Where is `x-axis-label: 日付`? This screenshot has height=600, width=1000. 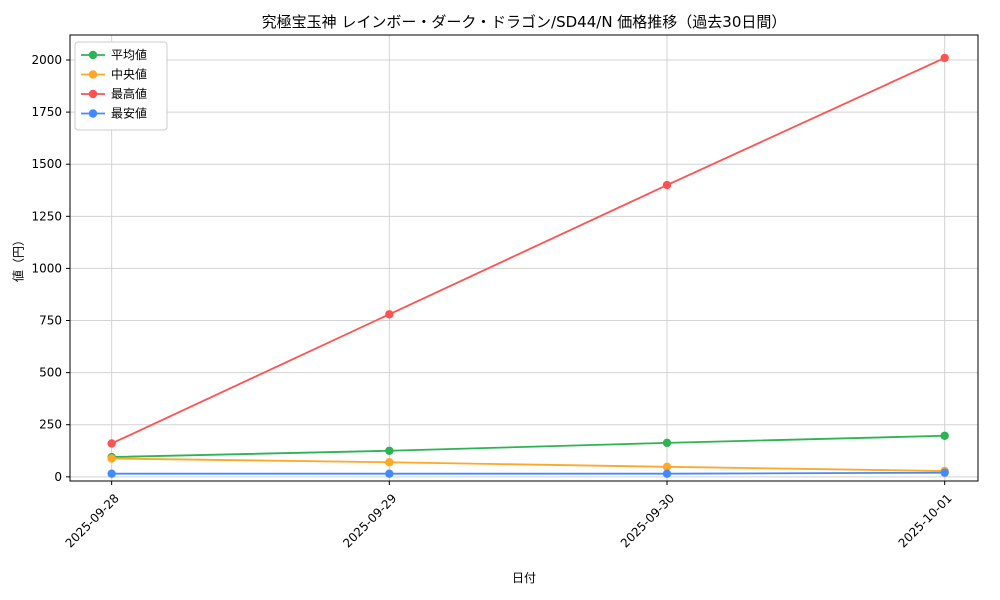 x-axis-label: 日付 is located at coordinates (523, 578).